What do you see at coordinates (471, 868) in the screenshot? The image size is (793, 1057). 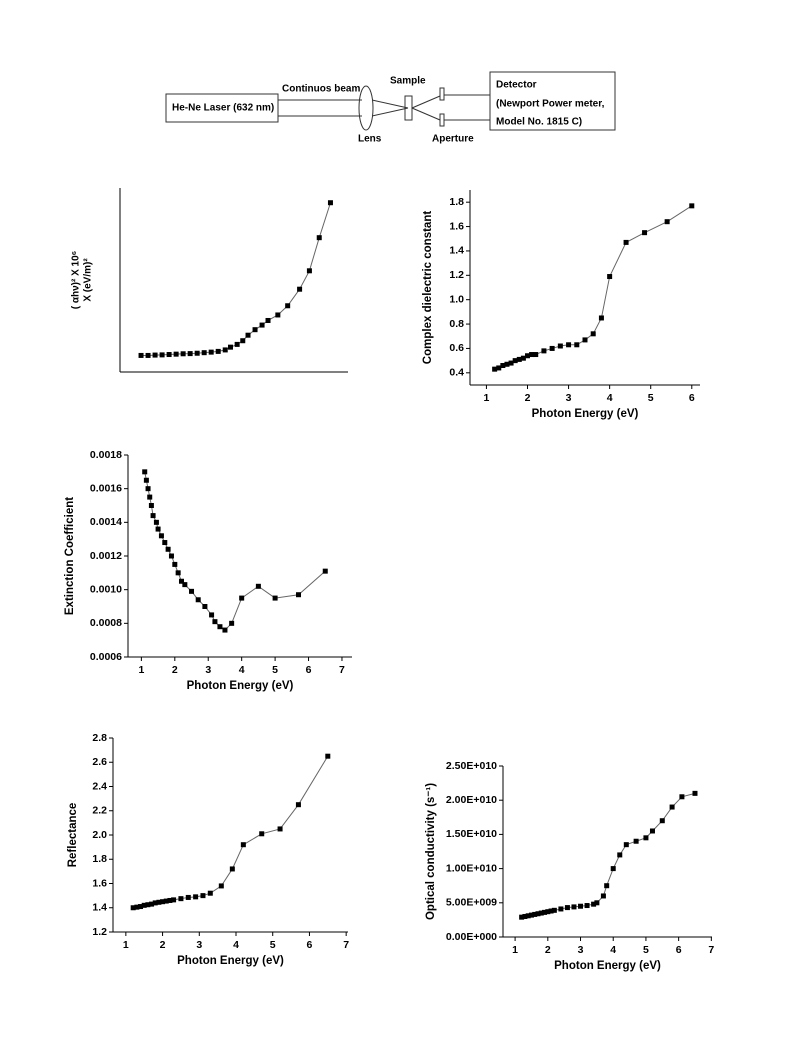 I see `y-tick-label: 1.00E+010` at bounding box center [471, 868].